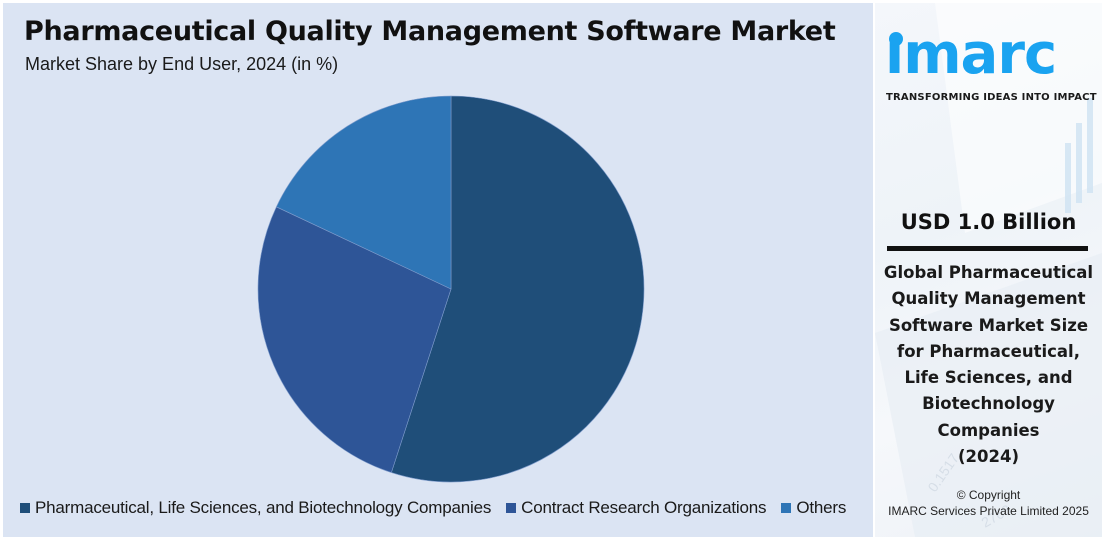  Describe the element at coordinates (25, 508) in the screenshot. I see `legend-swatch-pharma` at that location.